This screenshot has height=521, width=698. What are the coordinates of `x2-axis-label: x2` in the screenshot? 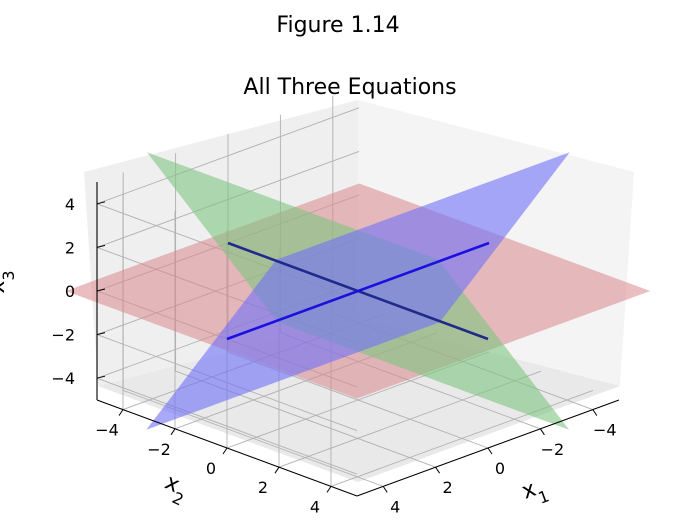 It's located at (175, 489).